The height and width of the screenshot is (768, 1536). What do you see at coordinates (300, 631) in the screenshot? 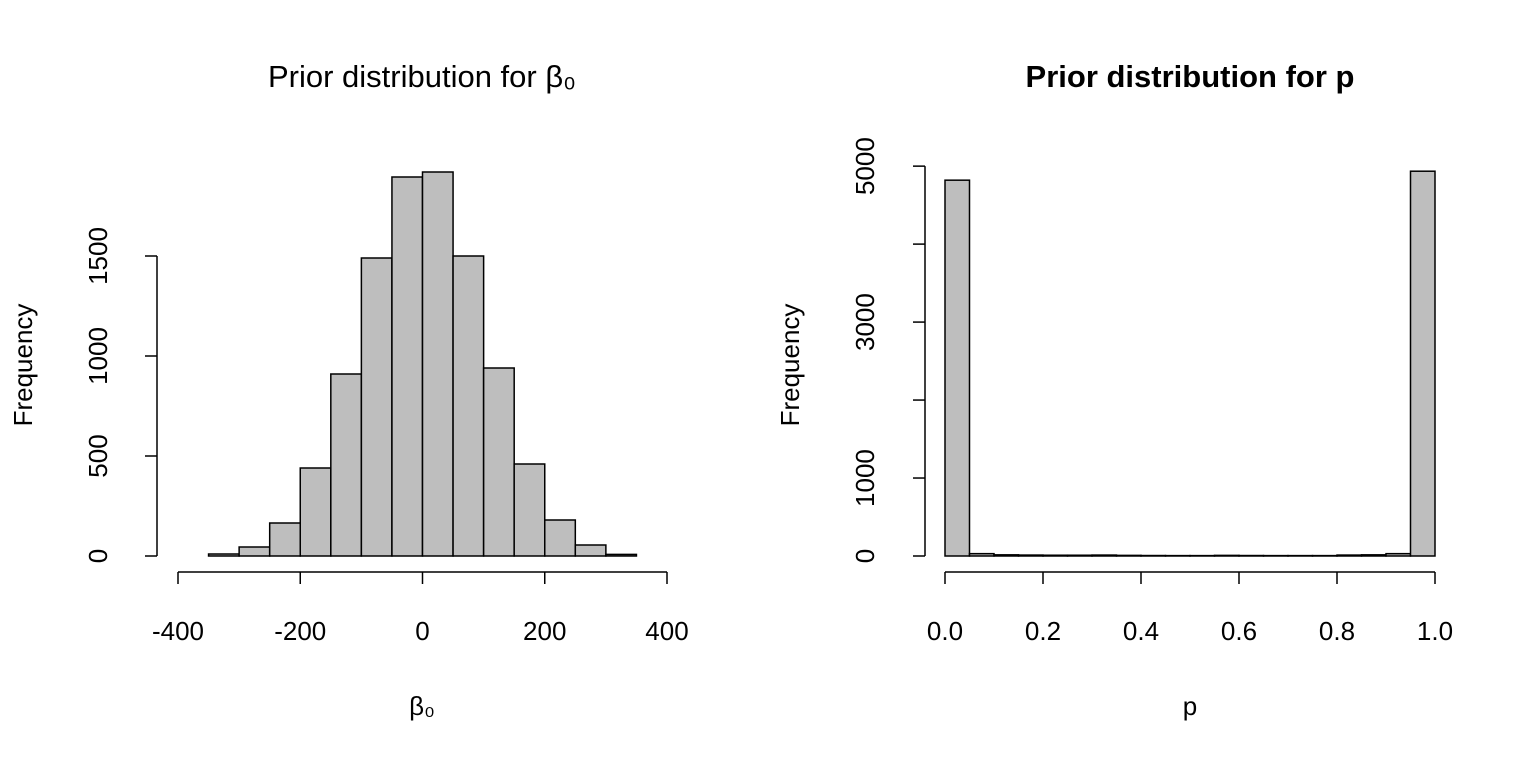
I see `x-tick-label: -200` at bounding box center [300, 631].